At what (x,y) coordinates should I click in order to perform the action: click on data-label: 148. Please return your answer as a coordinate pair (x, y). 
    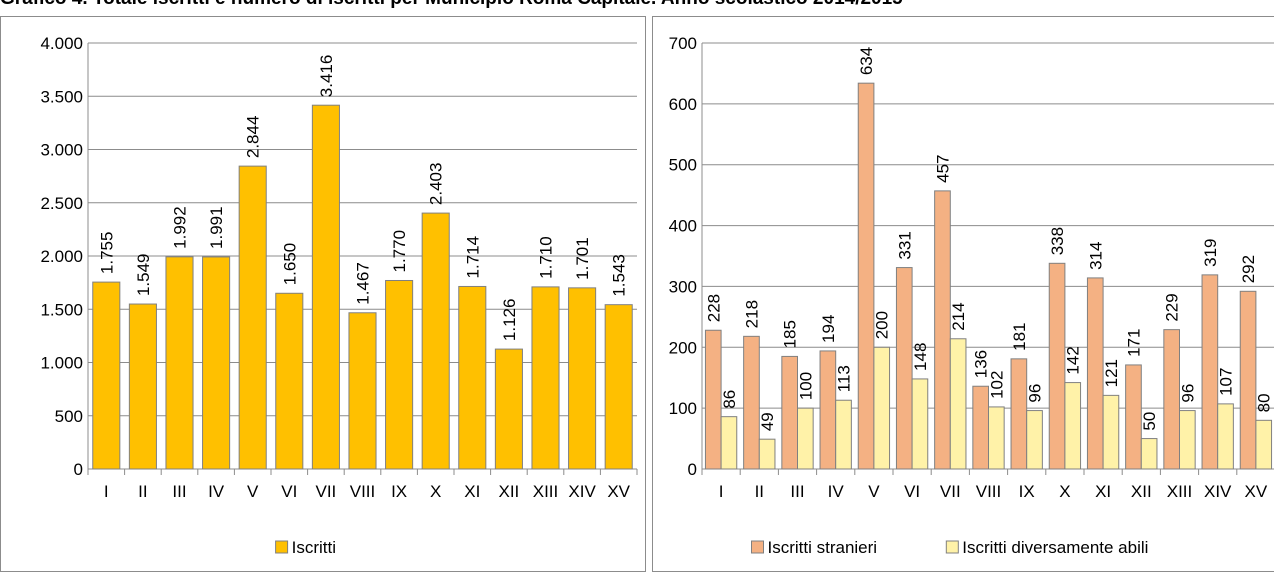
    Looking at the image, I should click on (920, 357).